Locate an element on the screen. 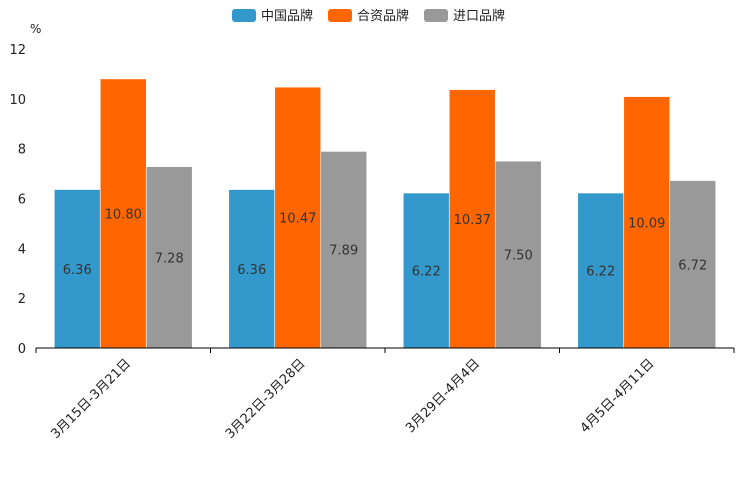 The height and width of the screenshot is (496, 744). legend-label: 中国品牌 is located at coordinates (287, 16).